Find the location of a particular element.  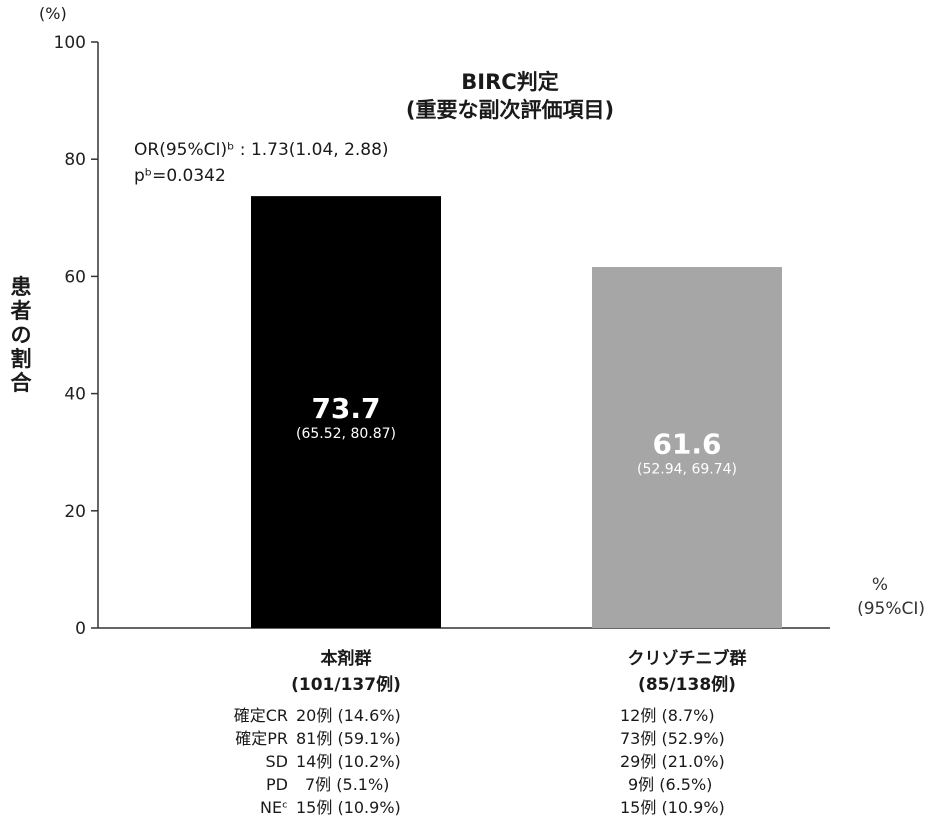

y-tick-label-5: 100 is located at coordinates (70, 43).